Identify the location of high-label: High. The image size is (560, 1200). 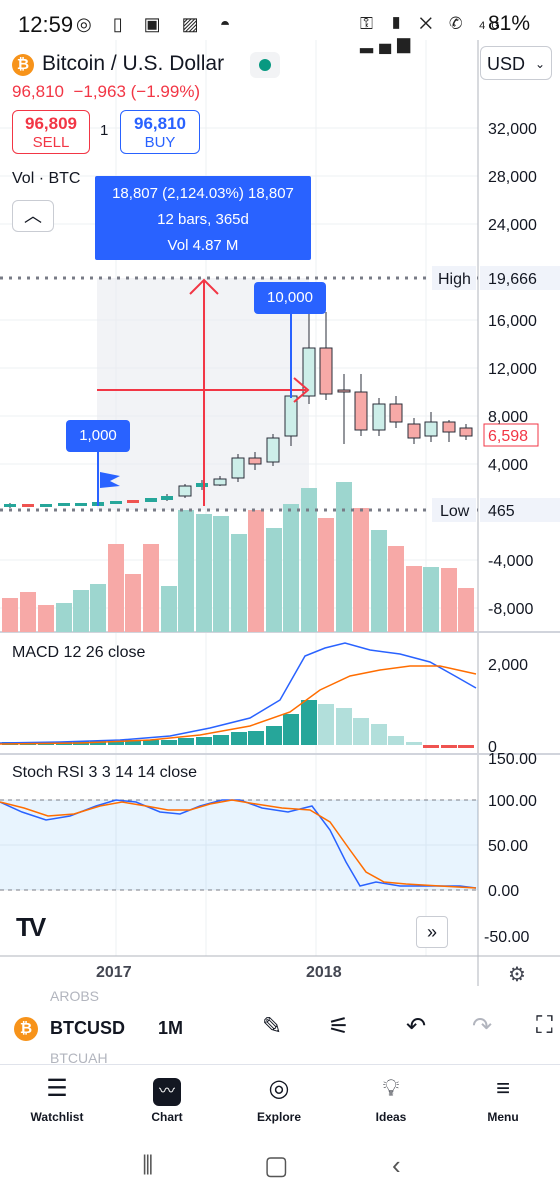
(454, 279).